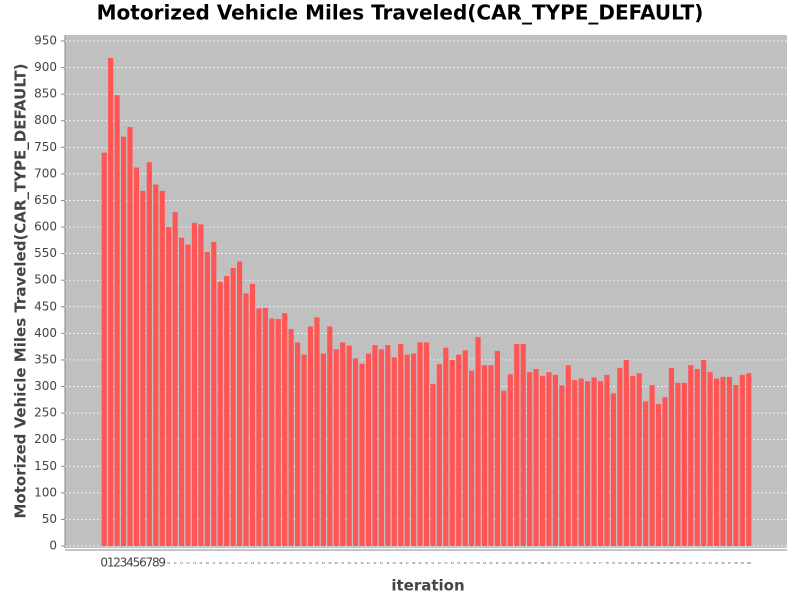  I want to click on x-tick-label: 18, so click(221, 563).